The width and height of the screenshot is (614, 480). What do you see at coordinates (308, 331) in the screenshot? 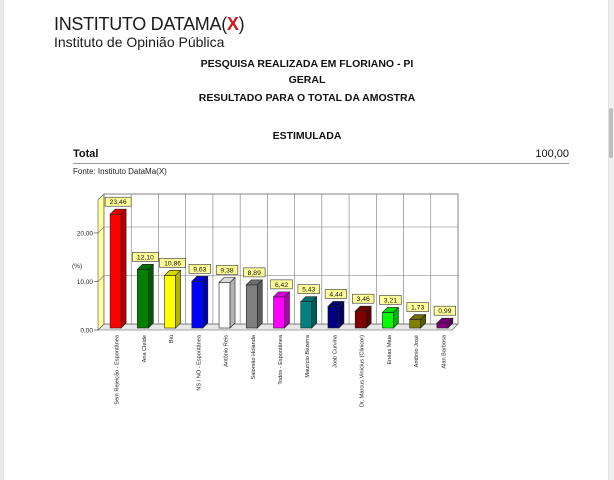
I see `bar: 5,43 Maurício Bezerra` at bounding box center [308, 331].